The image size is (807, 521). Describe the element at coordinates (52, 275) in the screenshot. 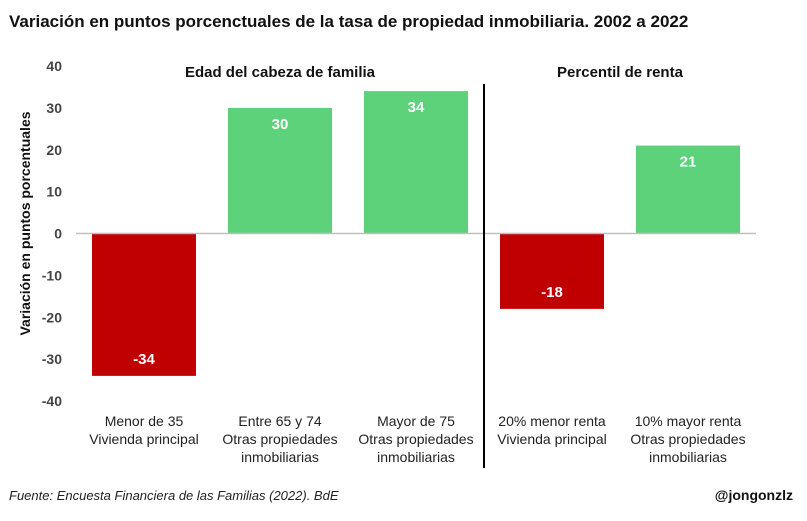

I see `y-tick-label: -10` at that location.